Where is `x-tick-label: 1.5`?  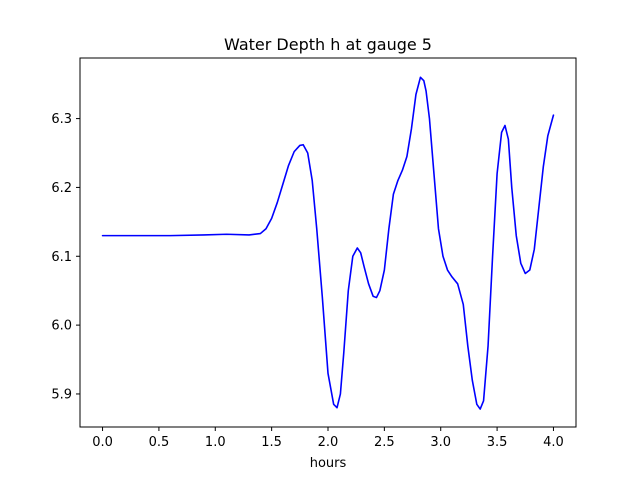 x-tick-label: 1.5 is located at coordinates (271, 442).